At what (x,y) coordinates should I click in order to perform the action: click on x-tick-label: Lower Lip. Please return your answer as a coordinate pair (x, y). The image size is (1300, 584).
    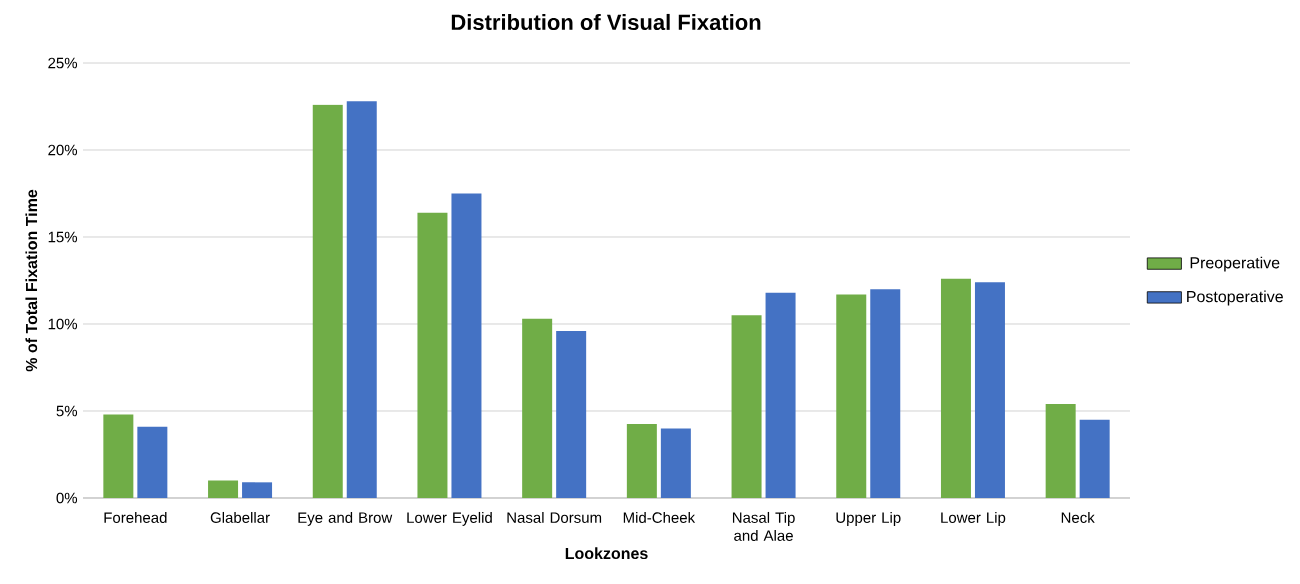
    Looking at the image, I should click on (973, 518).